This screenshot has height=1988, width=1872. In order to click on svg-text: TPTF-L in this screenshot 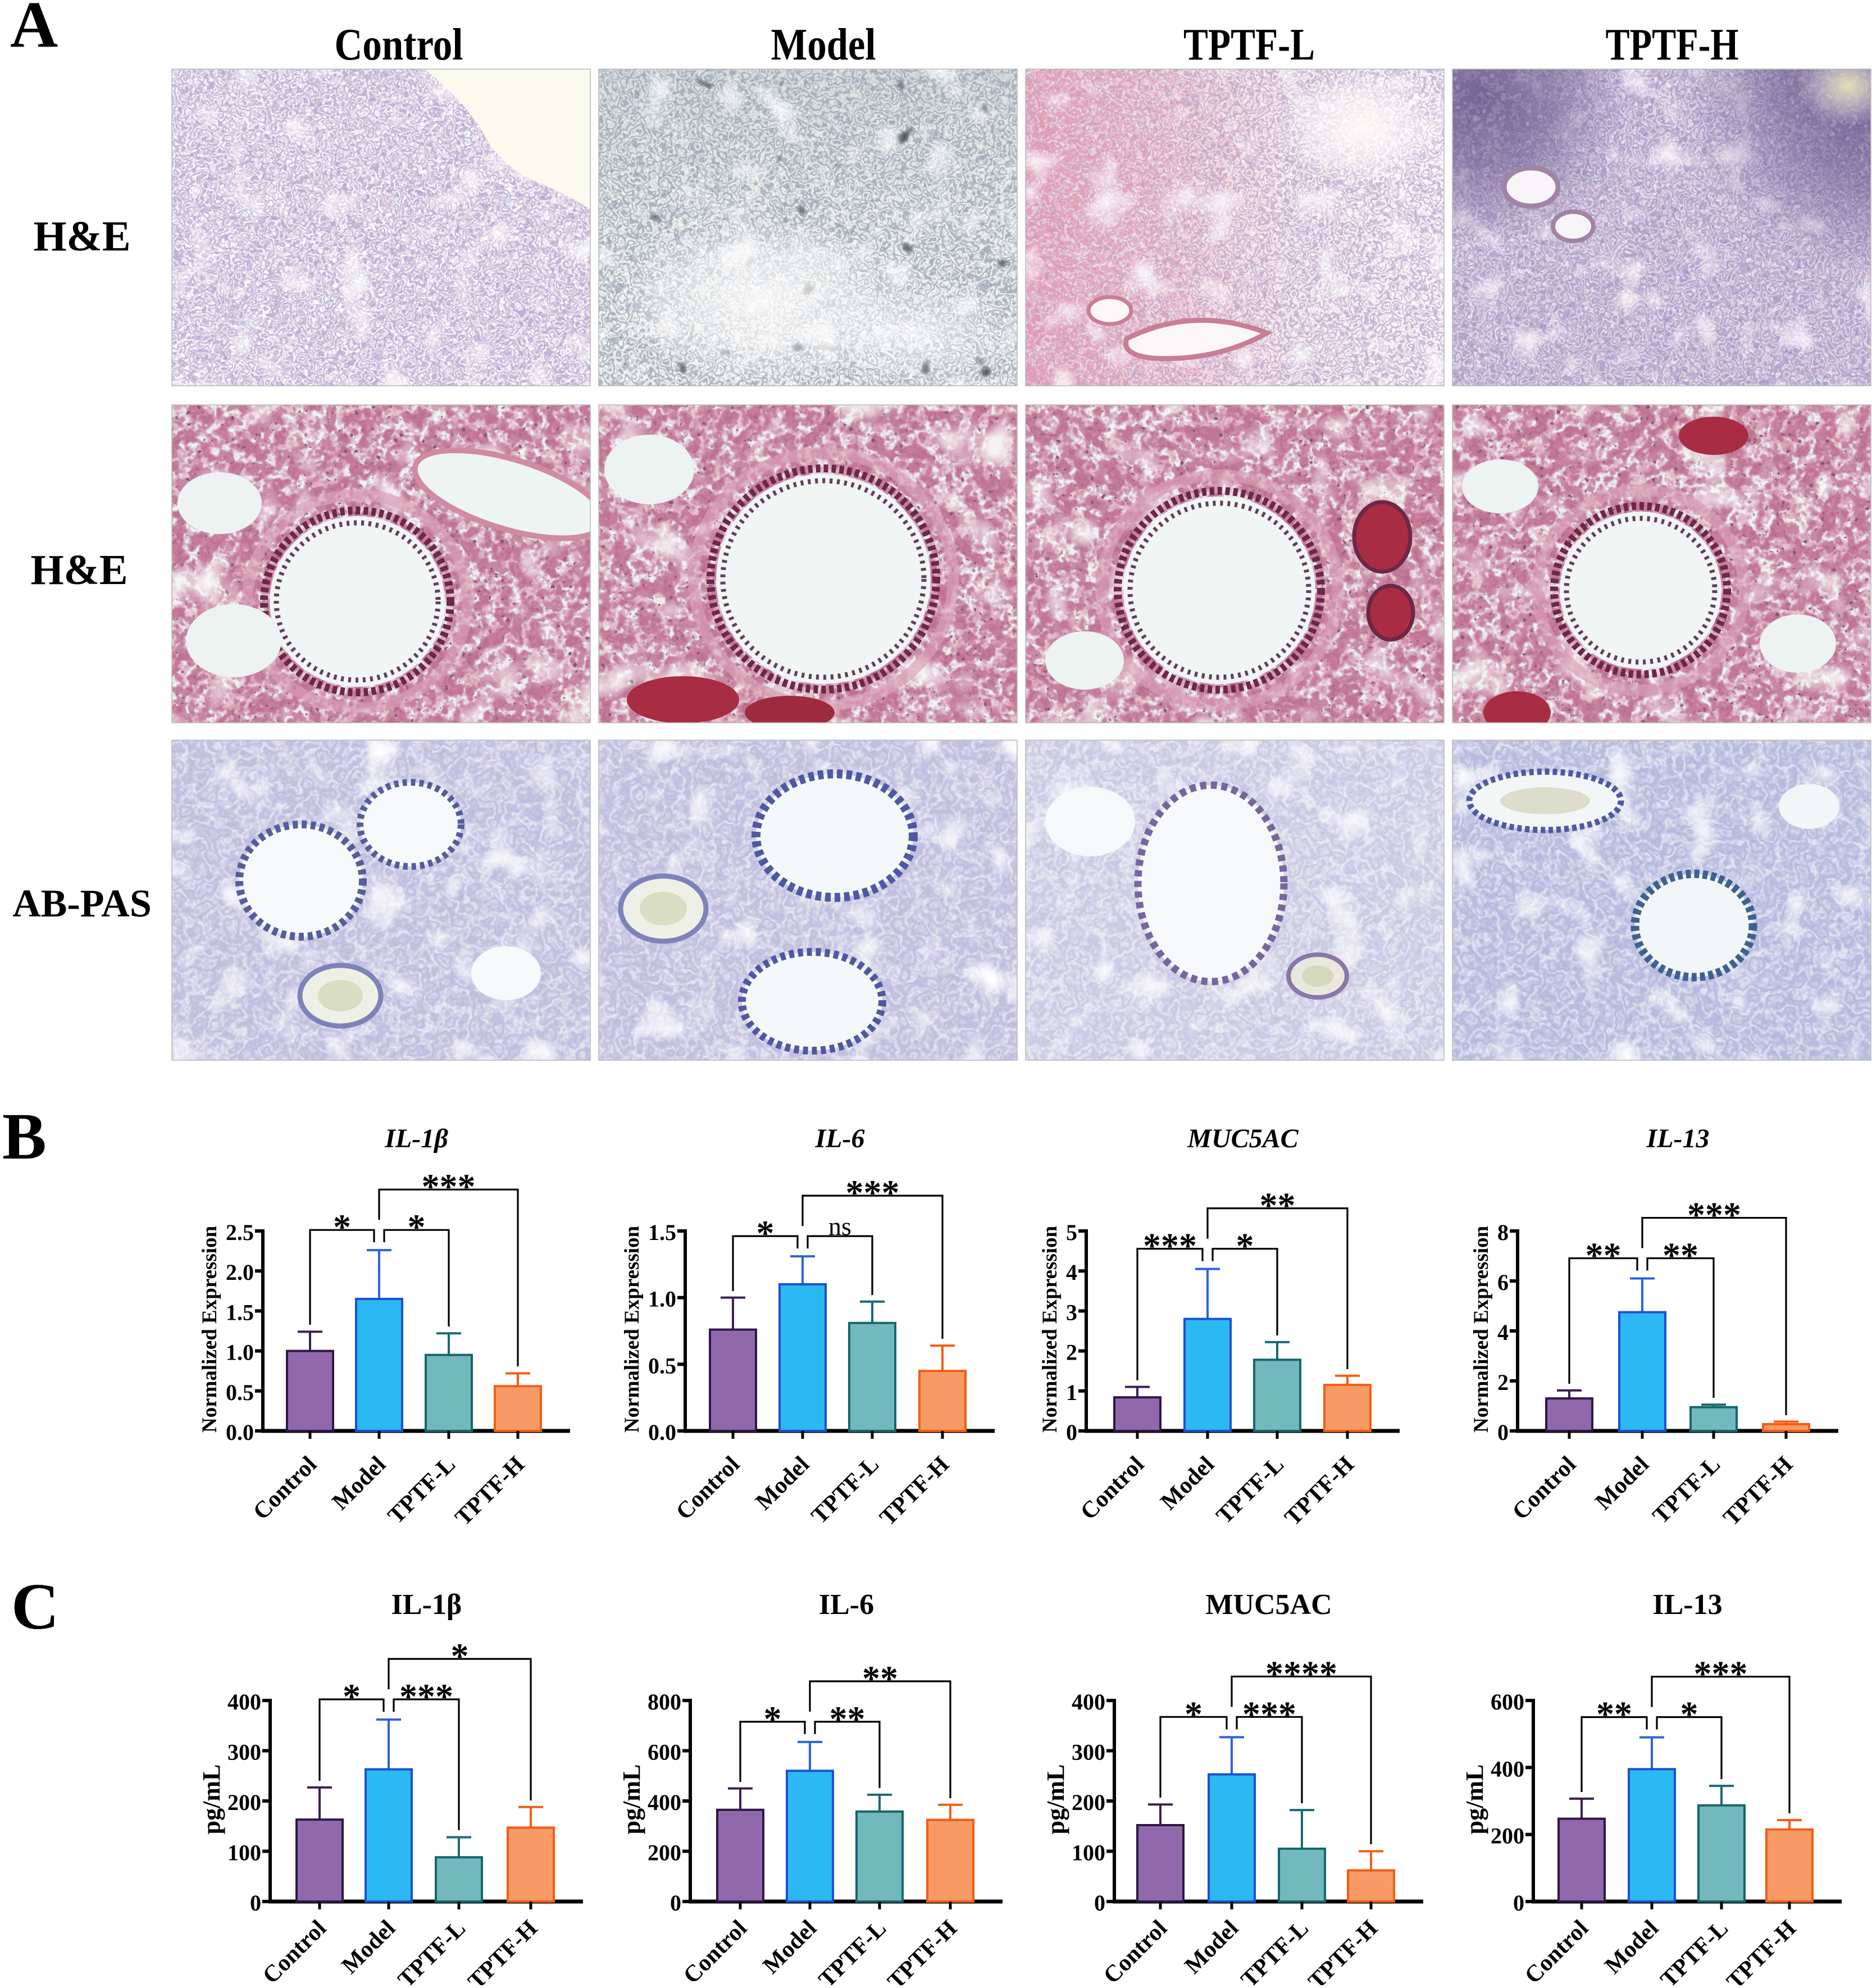, I will do `click(1249, 45)`.